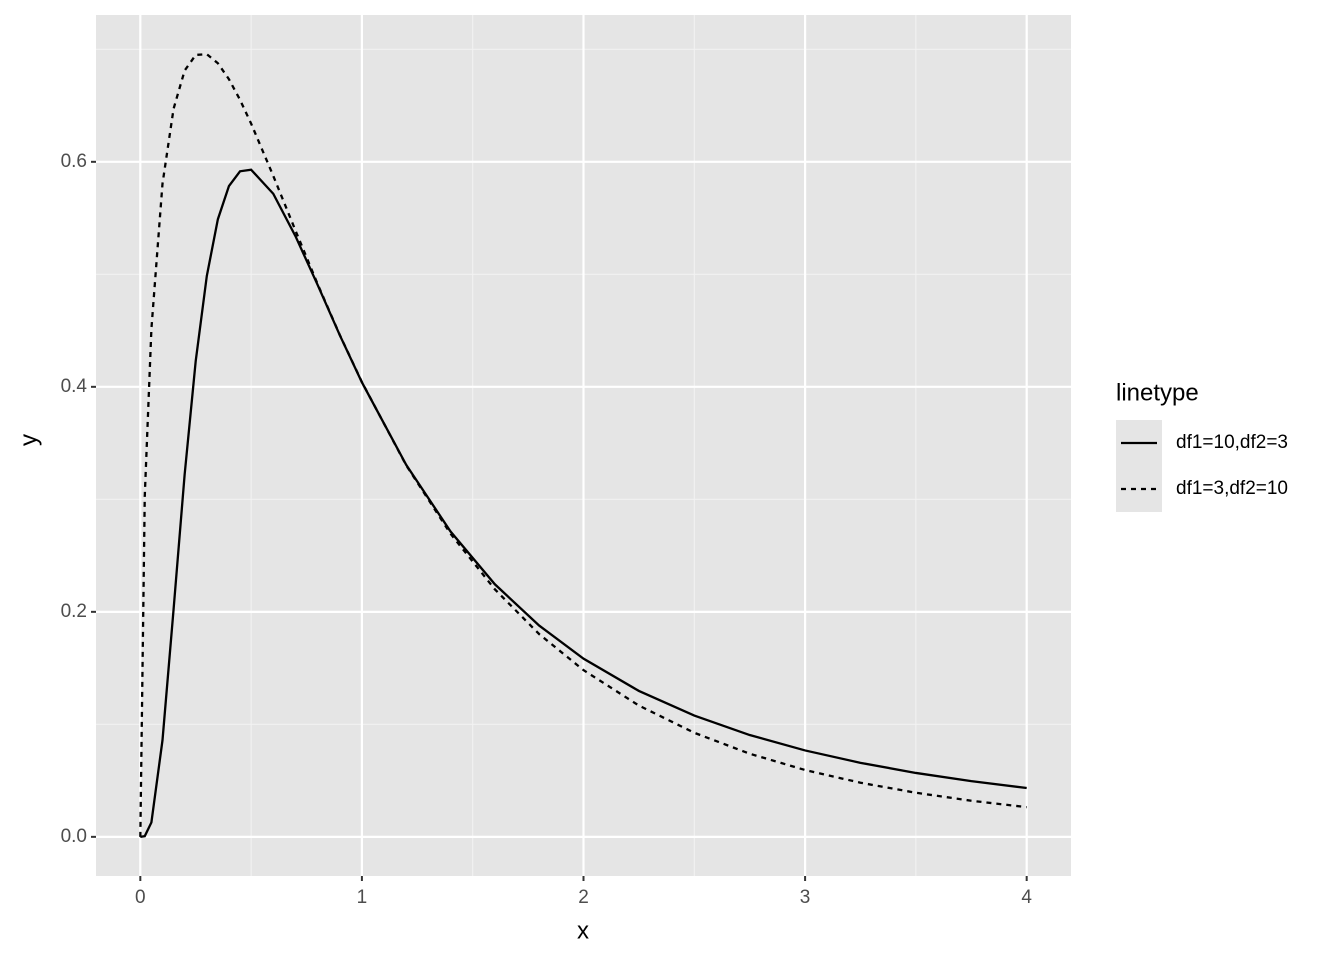  I want to click on x-tick-label: 1, so click(362, 897).